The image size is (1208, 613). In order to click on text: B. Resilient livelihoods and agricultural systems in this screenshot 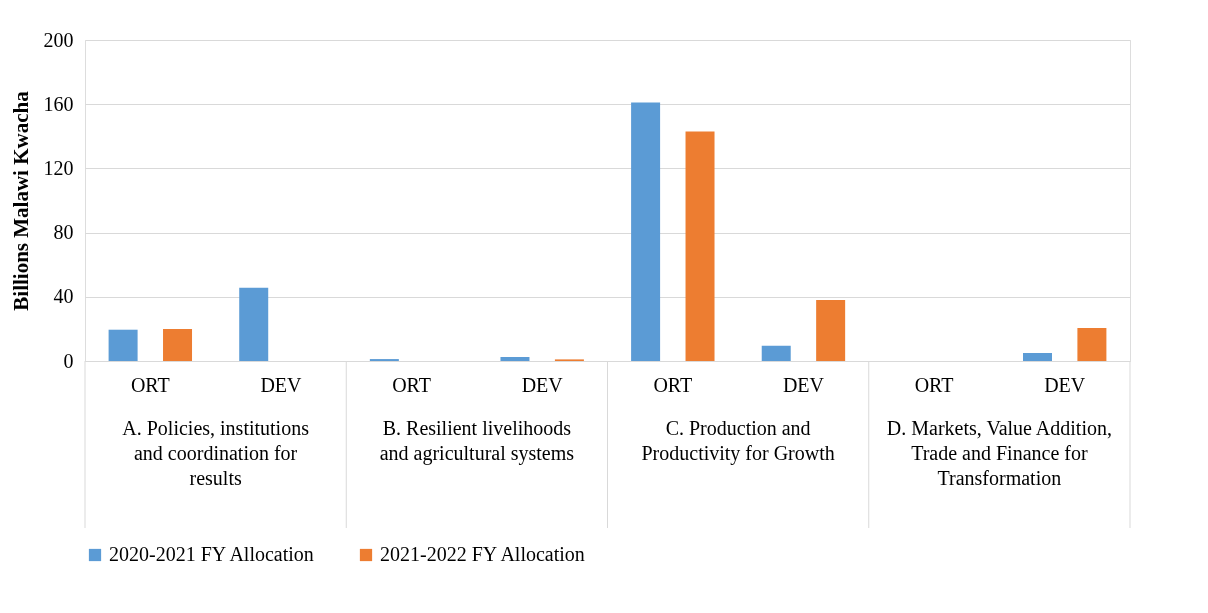, I will do `click(477, 441)`.